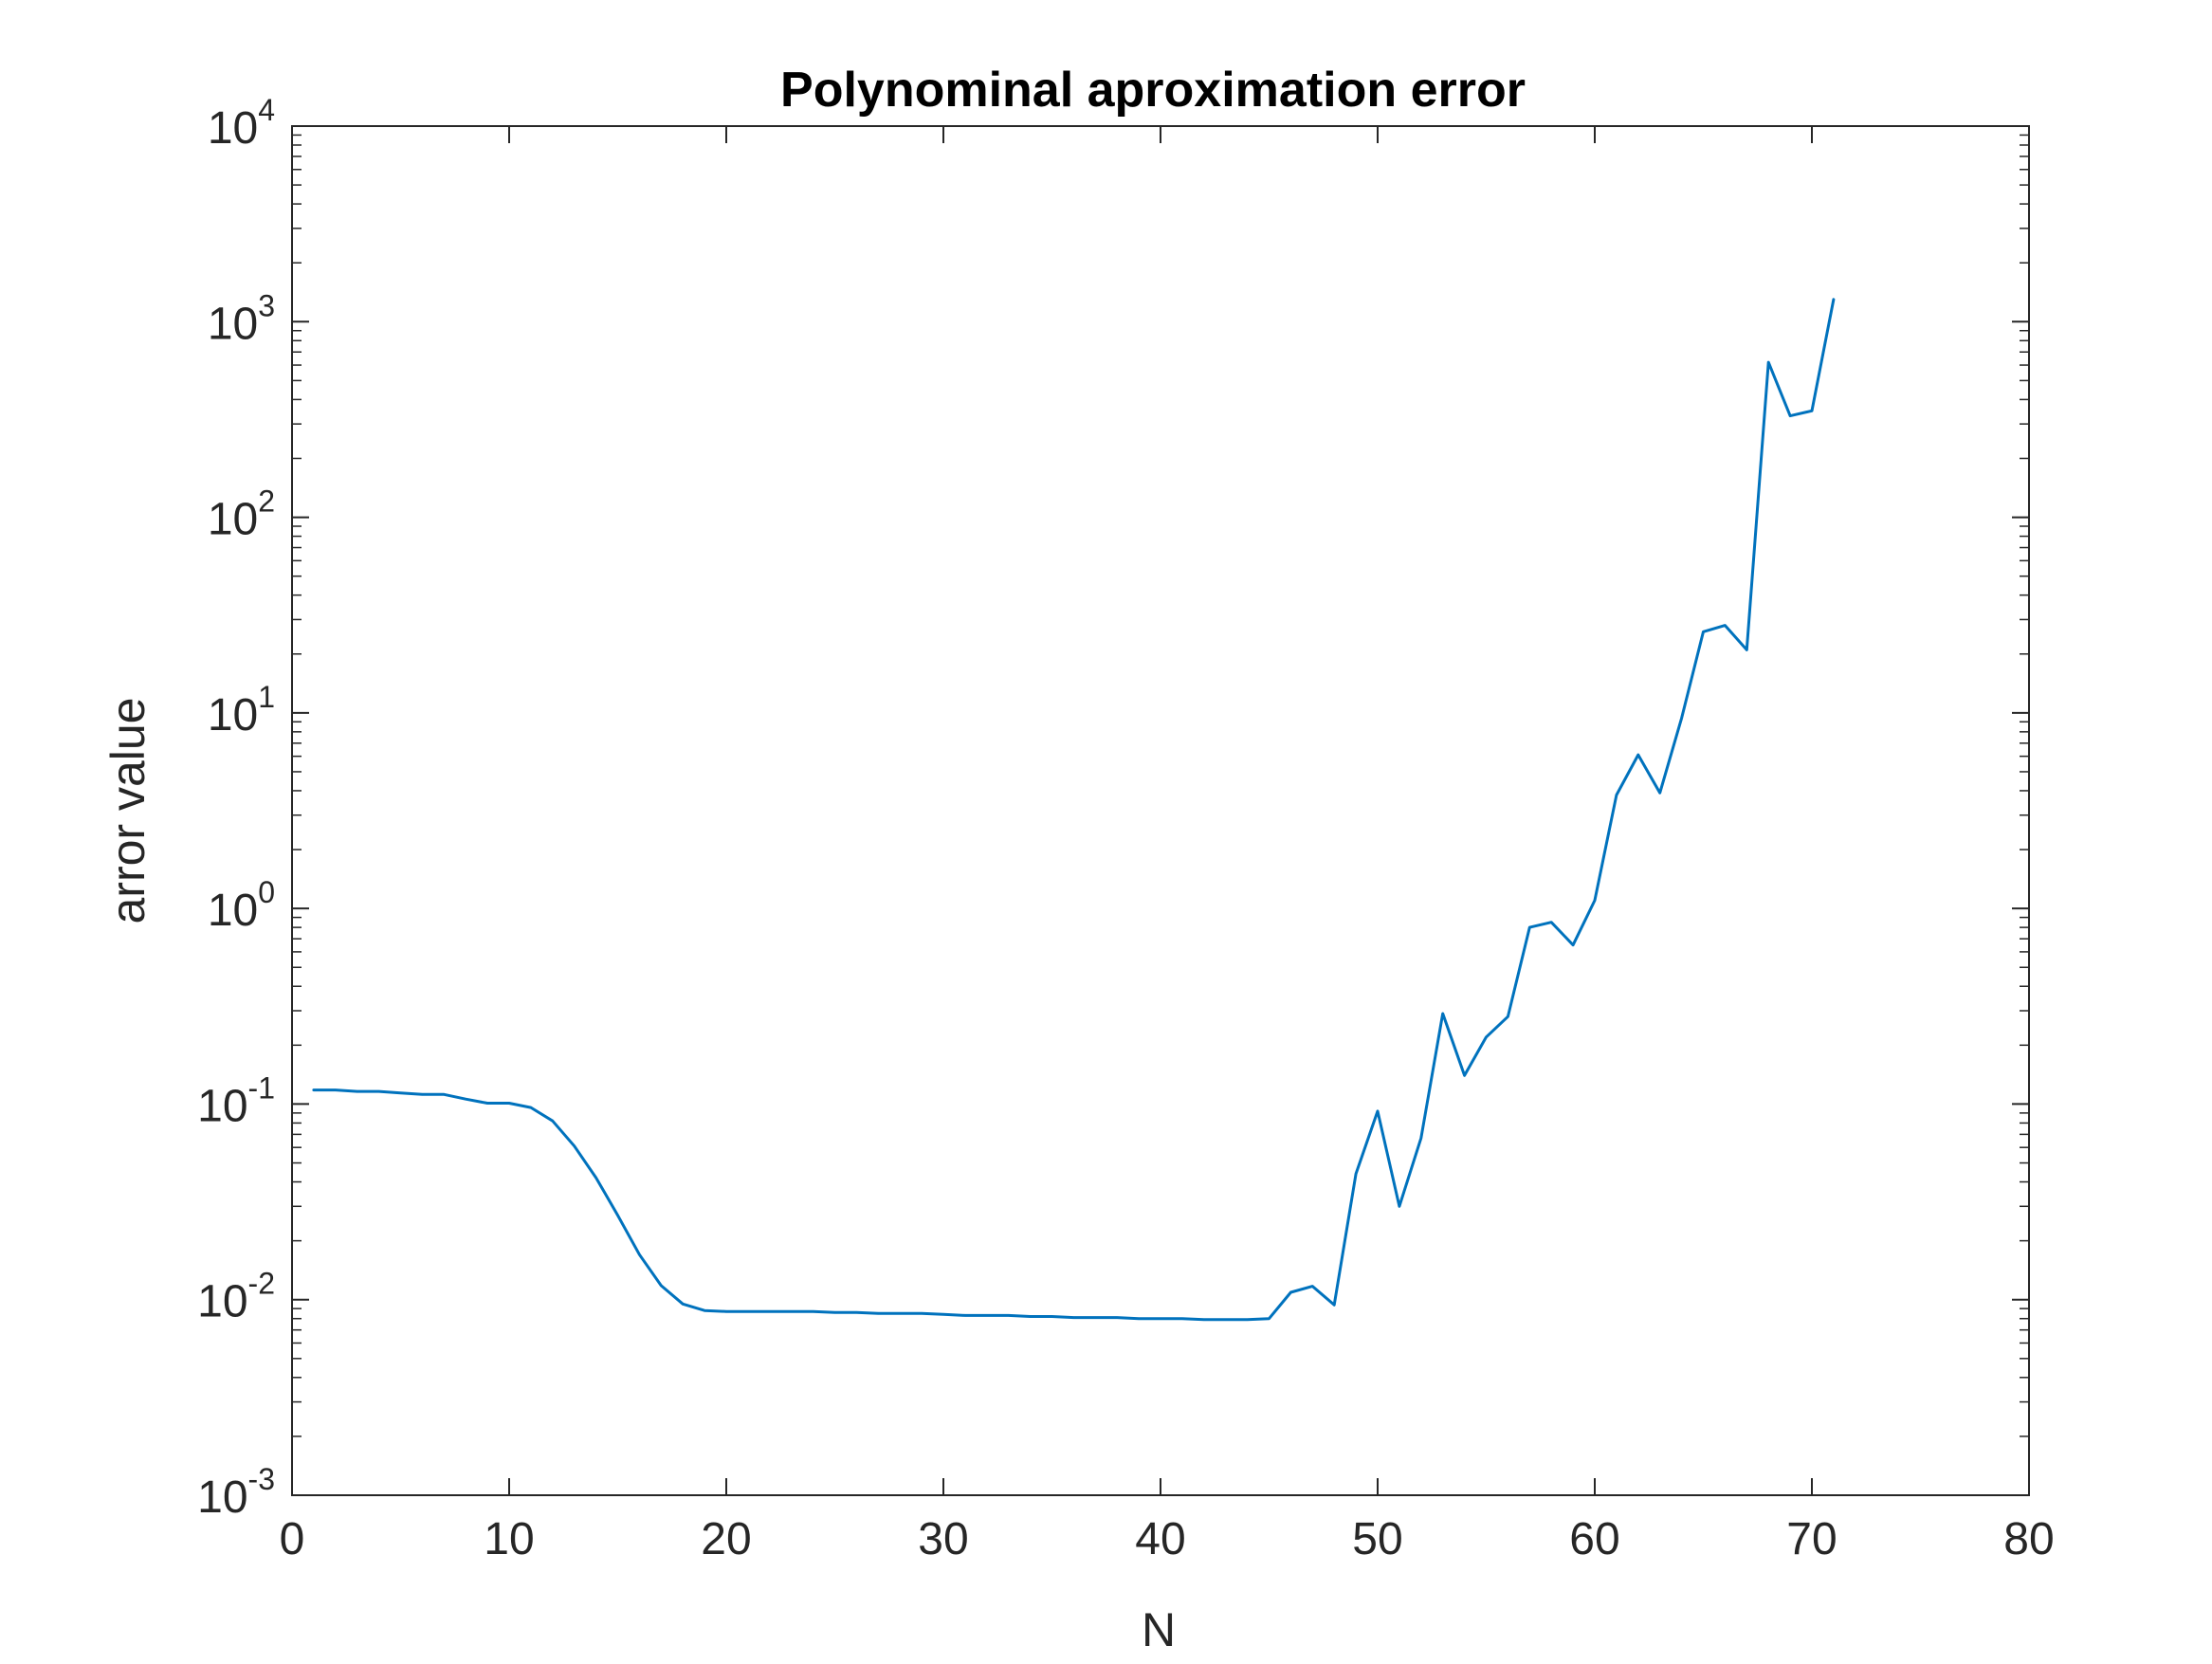 This screenshot has height=1664, width=2212. I want to click on x-tick-label: 10, so click(509, 1539).